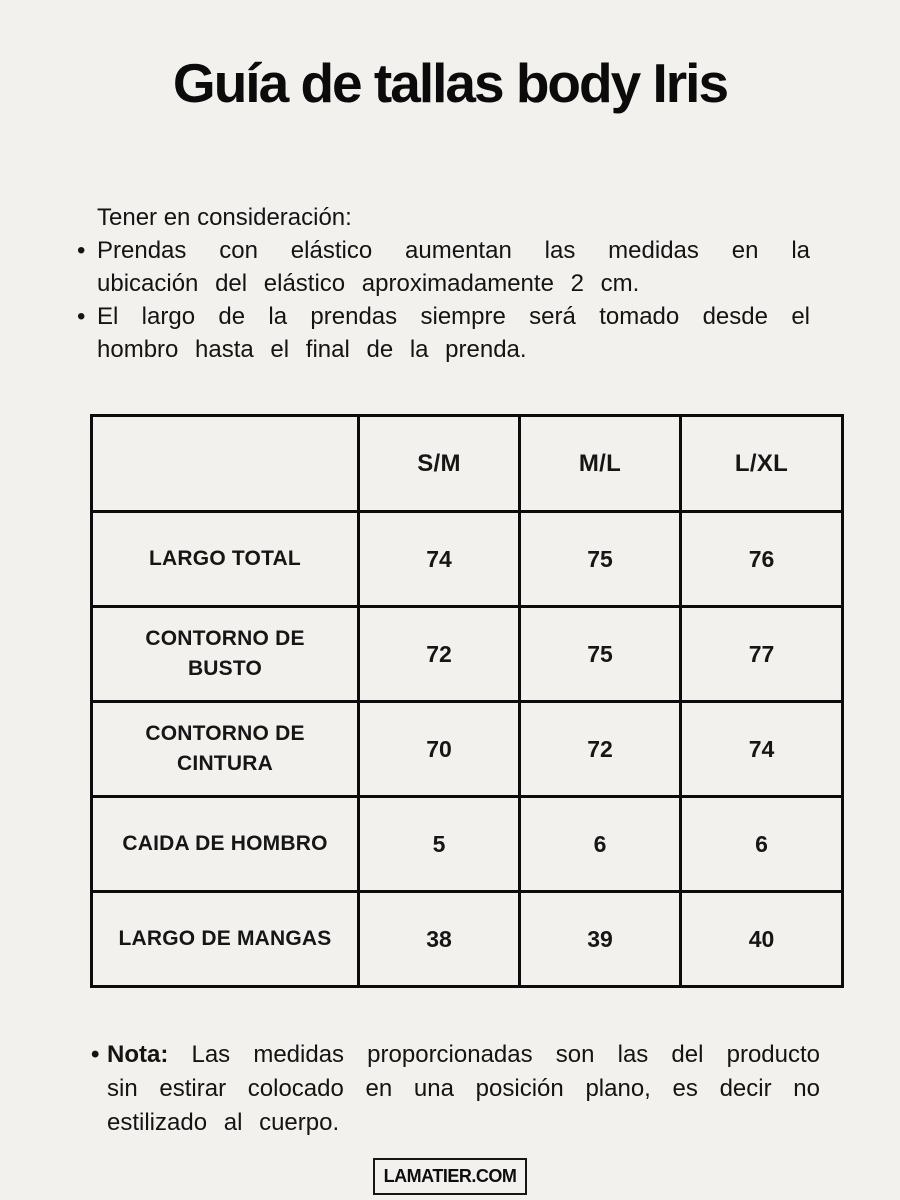 Image resolution: width=900 pixels, height=1200 pixels. What do you see at coordinates (224, 217) in the screenshot?
I see `intro-heading: Tener en consideración:` at bounding box center [224, 217].